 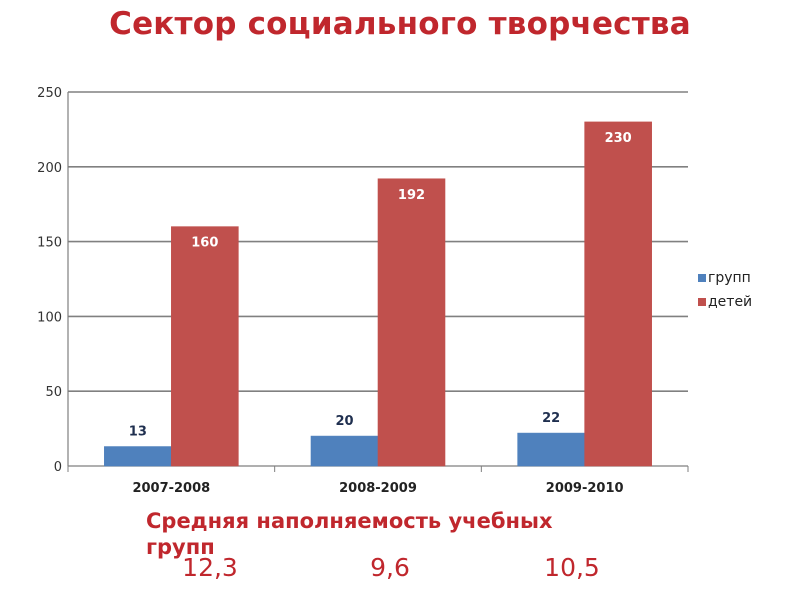 What do you see at coordinates (729, 278) in the screenshot?
I see `legend-label: групп` at bounding box center [729, 278].